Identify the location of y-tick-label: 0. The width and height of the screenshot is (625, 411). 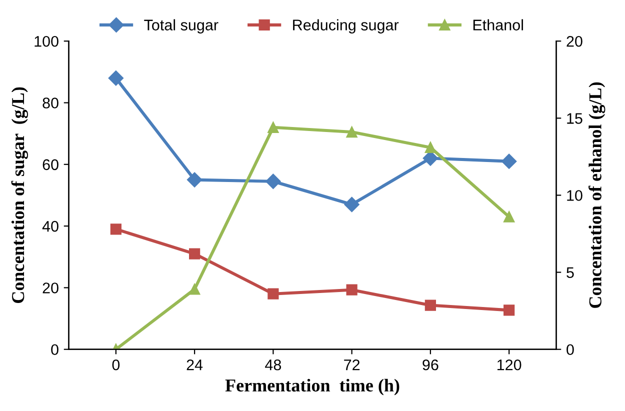
(54, 350).